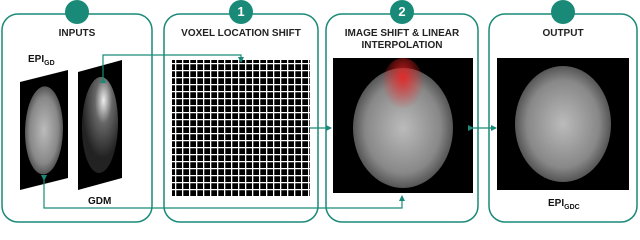  I want to click on epi-label: EPIGDC, so click(564, 204).